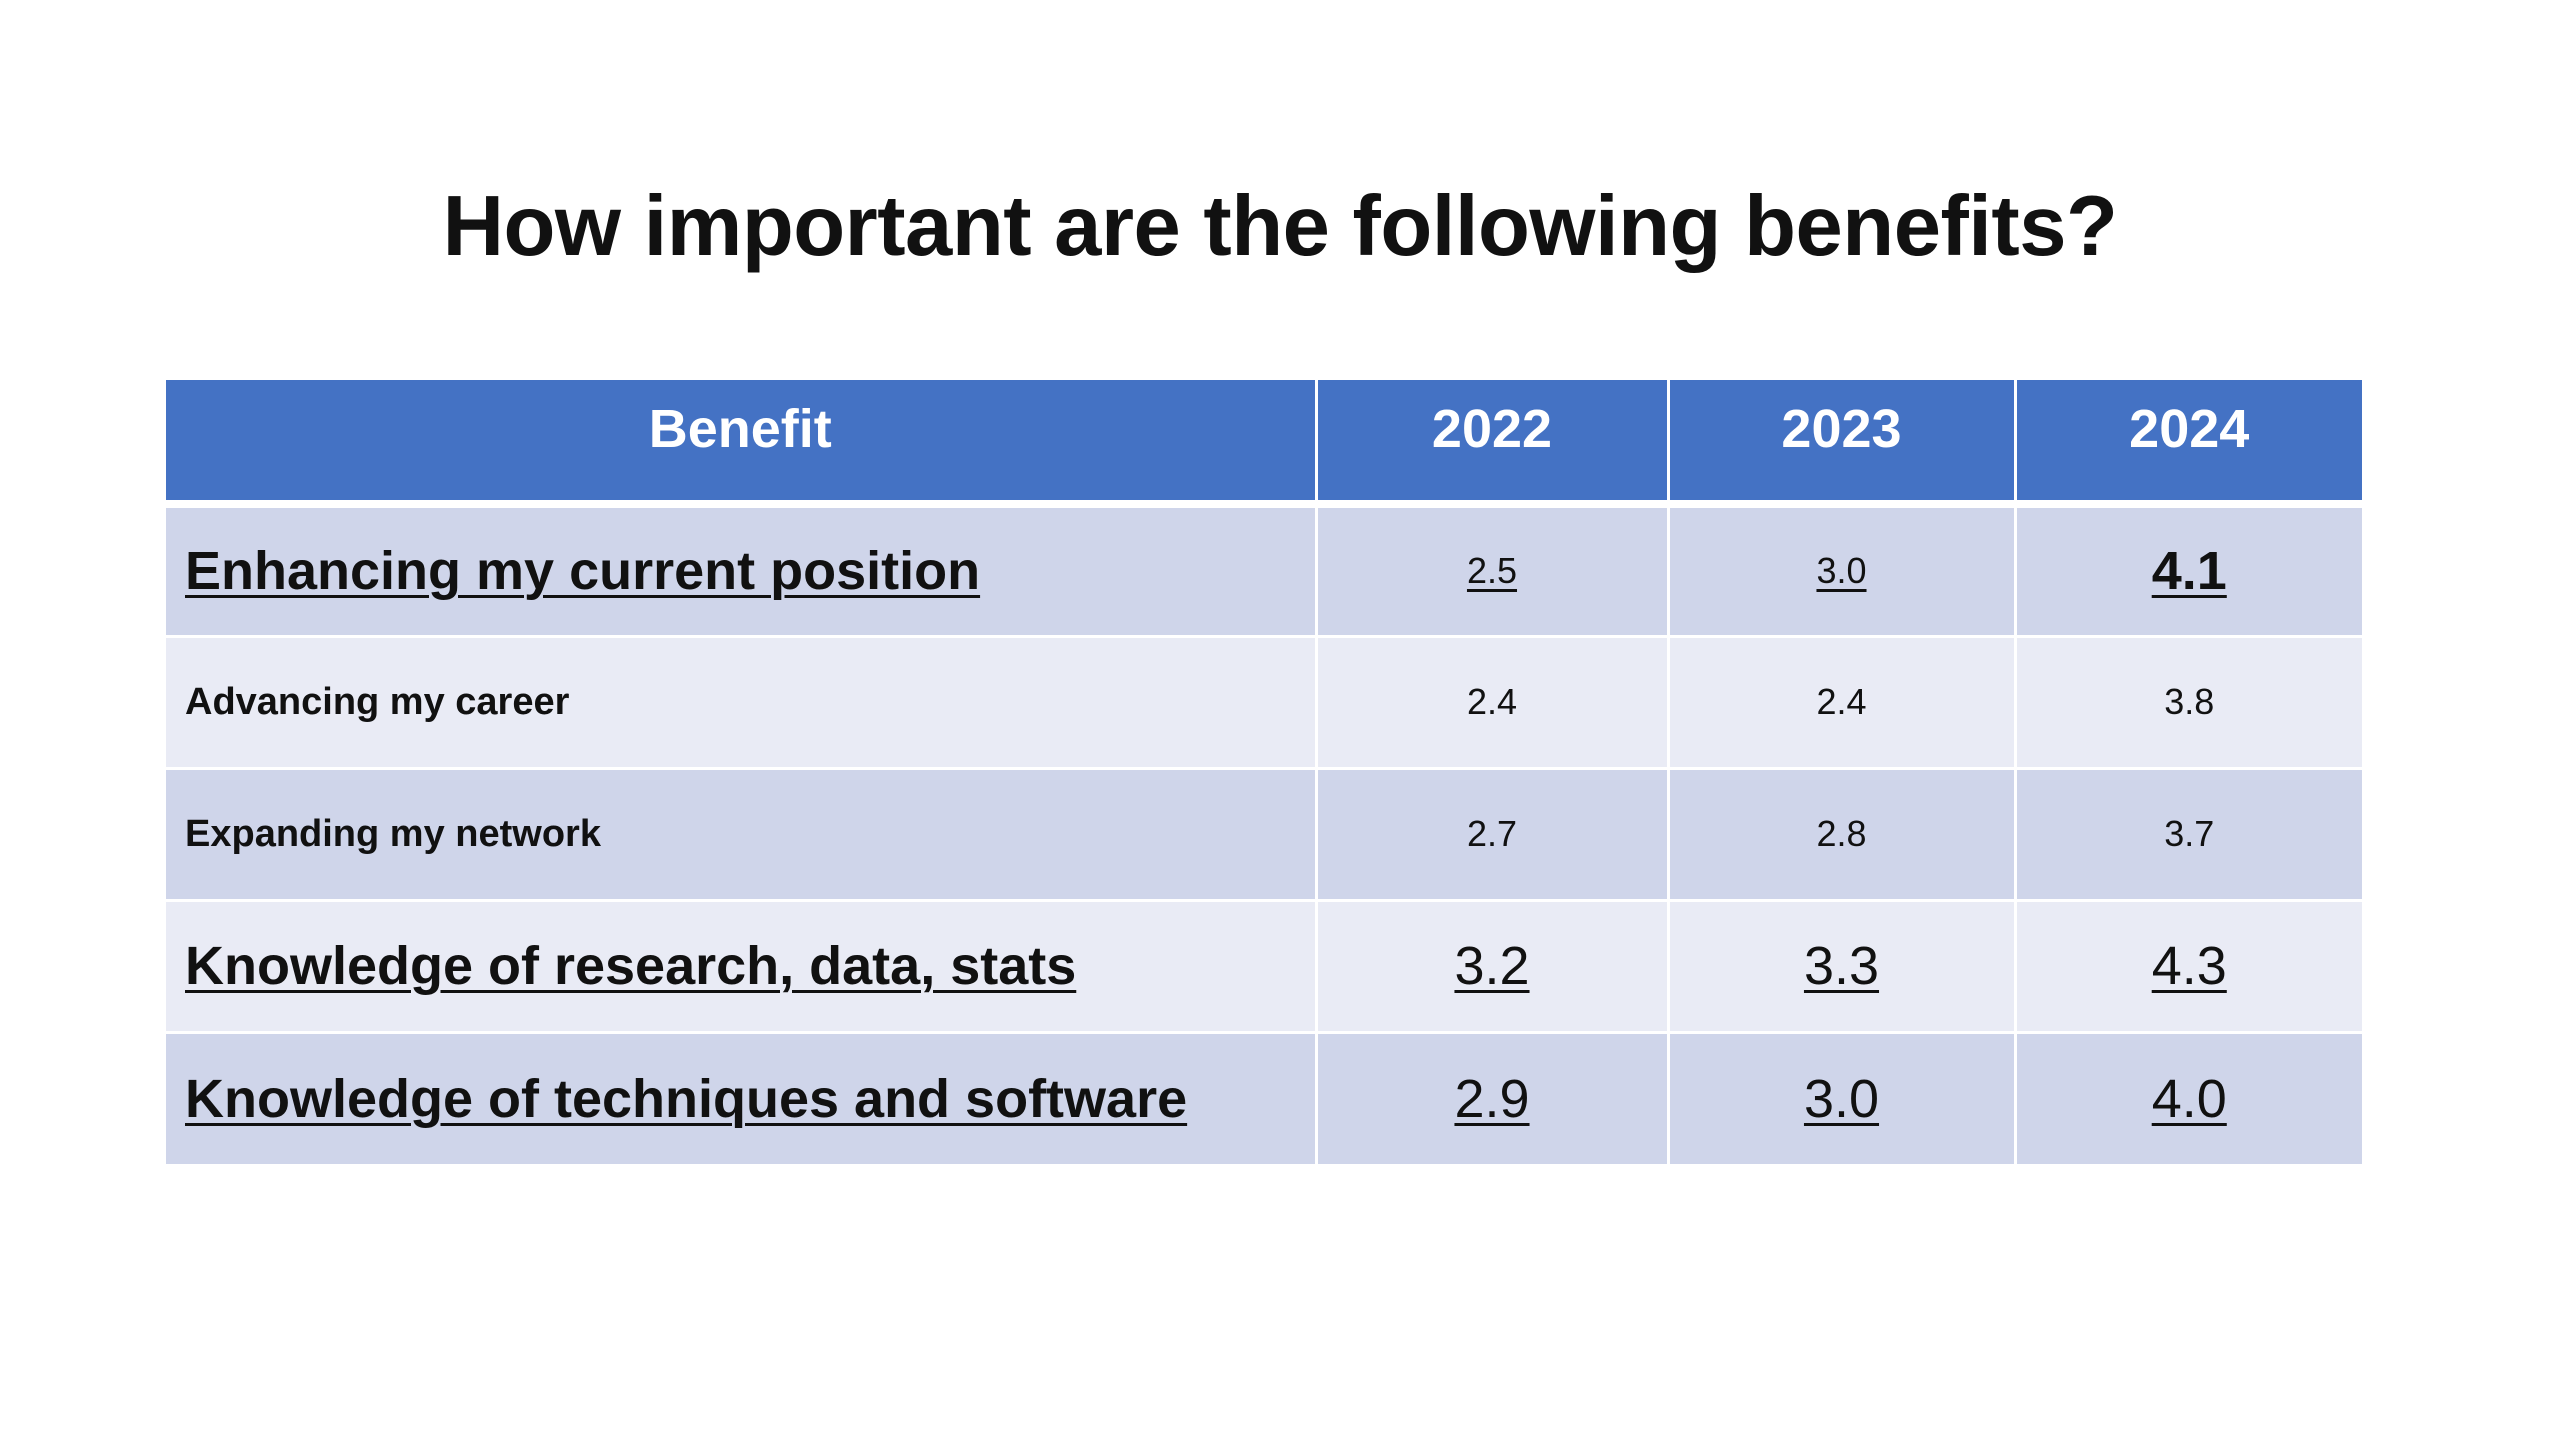  I want to click on value-text: 3.3, so click(1841, 966).